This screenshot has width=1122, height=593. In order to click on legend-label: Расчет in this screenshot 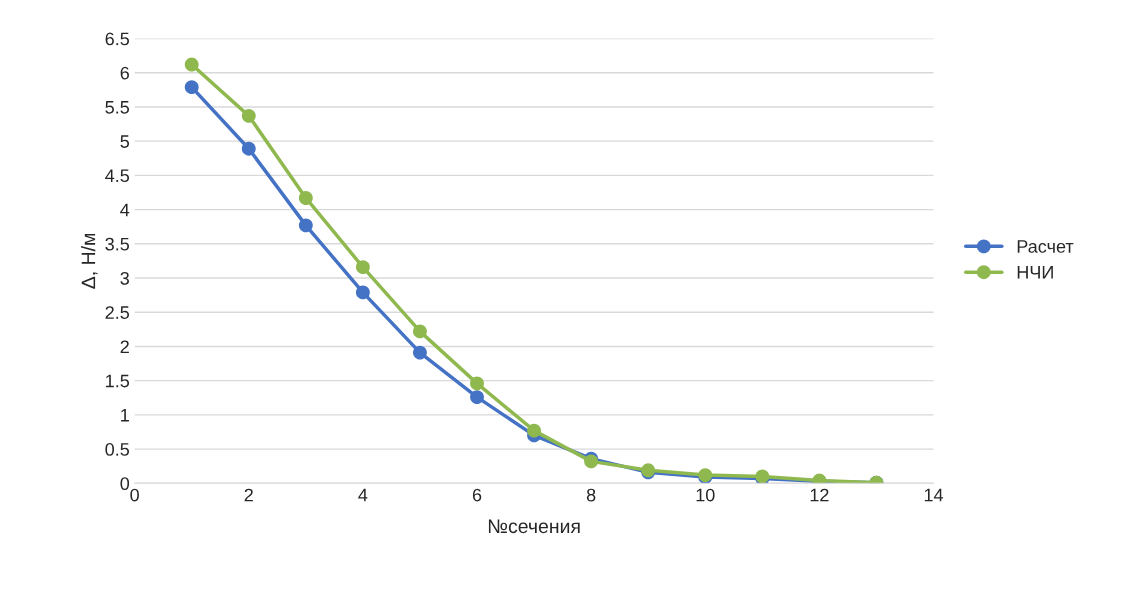, I will do `click(1045, 246)`.